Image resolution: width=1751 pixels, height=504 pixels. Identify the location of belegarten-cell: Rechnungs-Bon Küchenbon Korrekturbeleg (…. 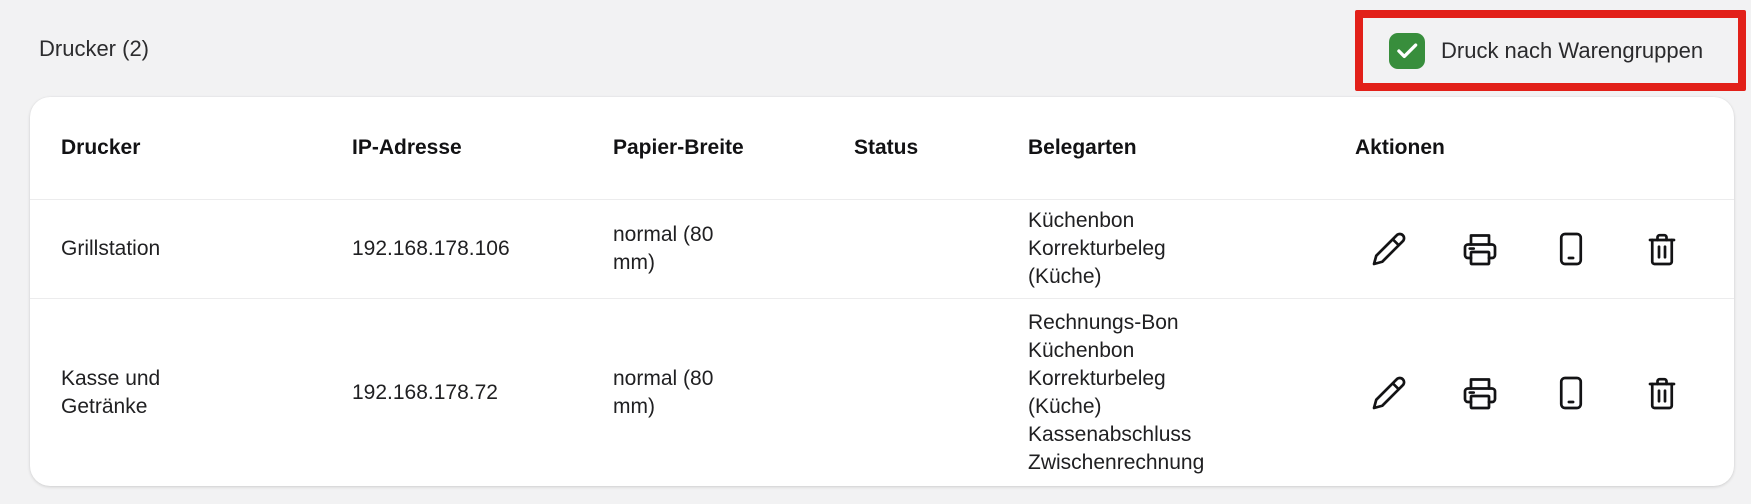
(1116, 392).